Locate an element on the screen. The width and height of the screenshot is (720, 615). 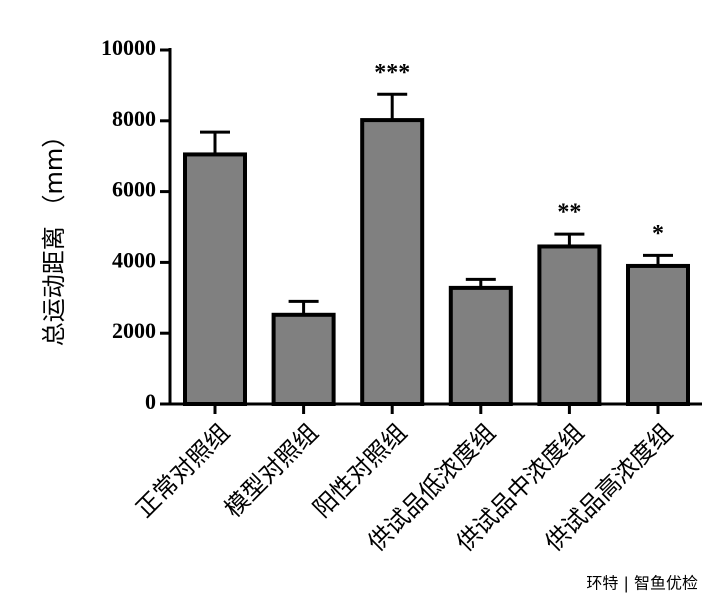
y-tick-label: 10000 is located at coordinates (128, 47).